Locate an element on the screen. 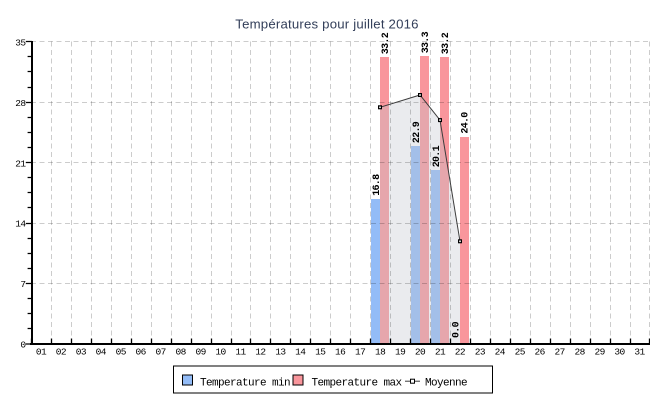 This screenshot has height=400, width=650. svg-text: Temperature min is located at coordinates (245, 384).